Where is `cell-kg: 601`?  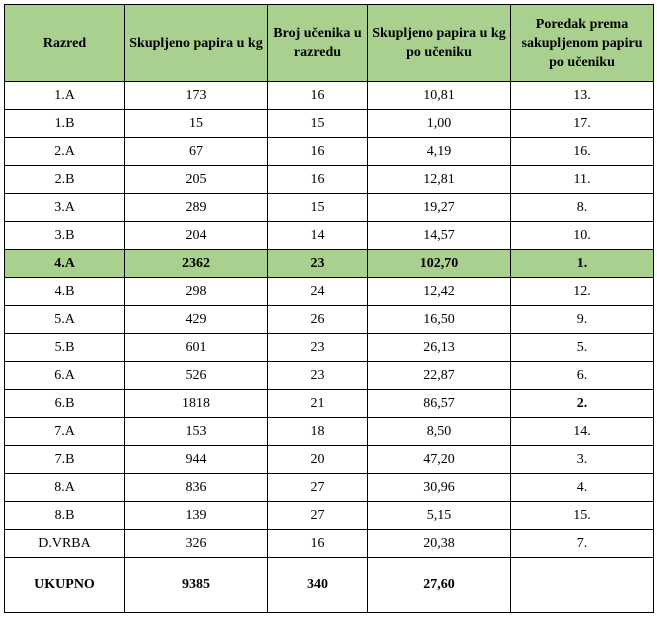
cell-kg: 601 is located at coordinates (196, 347).